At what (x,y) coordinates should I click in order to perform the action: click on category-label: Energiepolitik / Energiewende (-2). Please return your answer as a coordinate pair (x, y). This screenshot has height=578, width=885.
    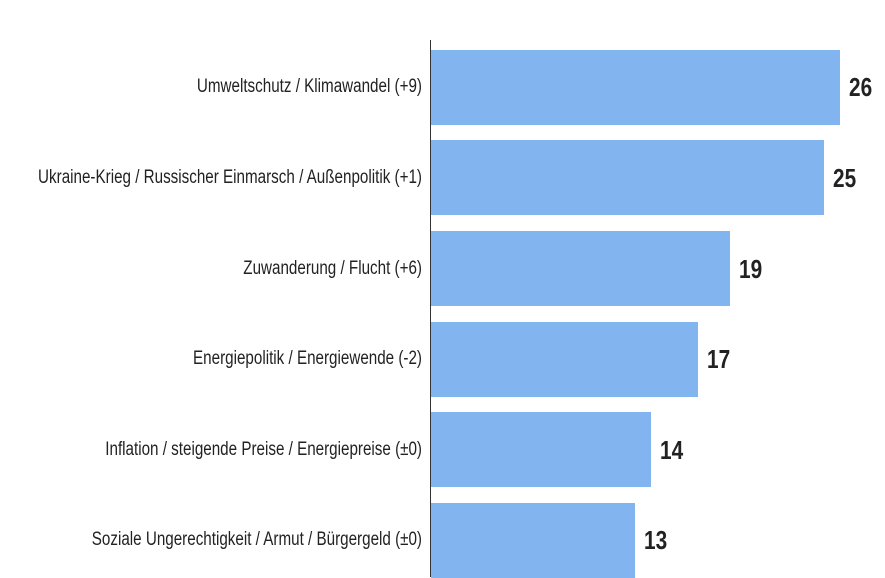
    Looking at the image, I should click on (307, 359).